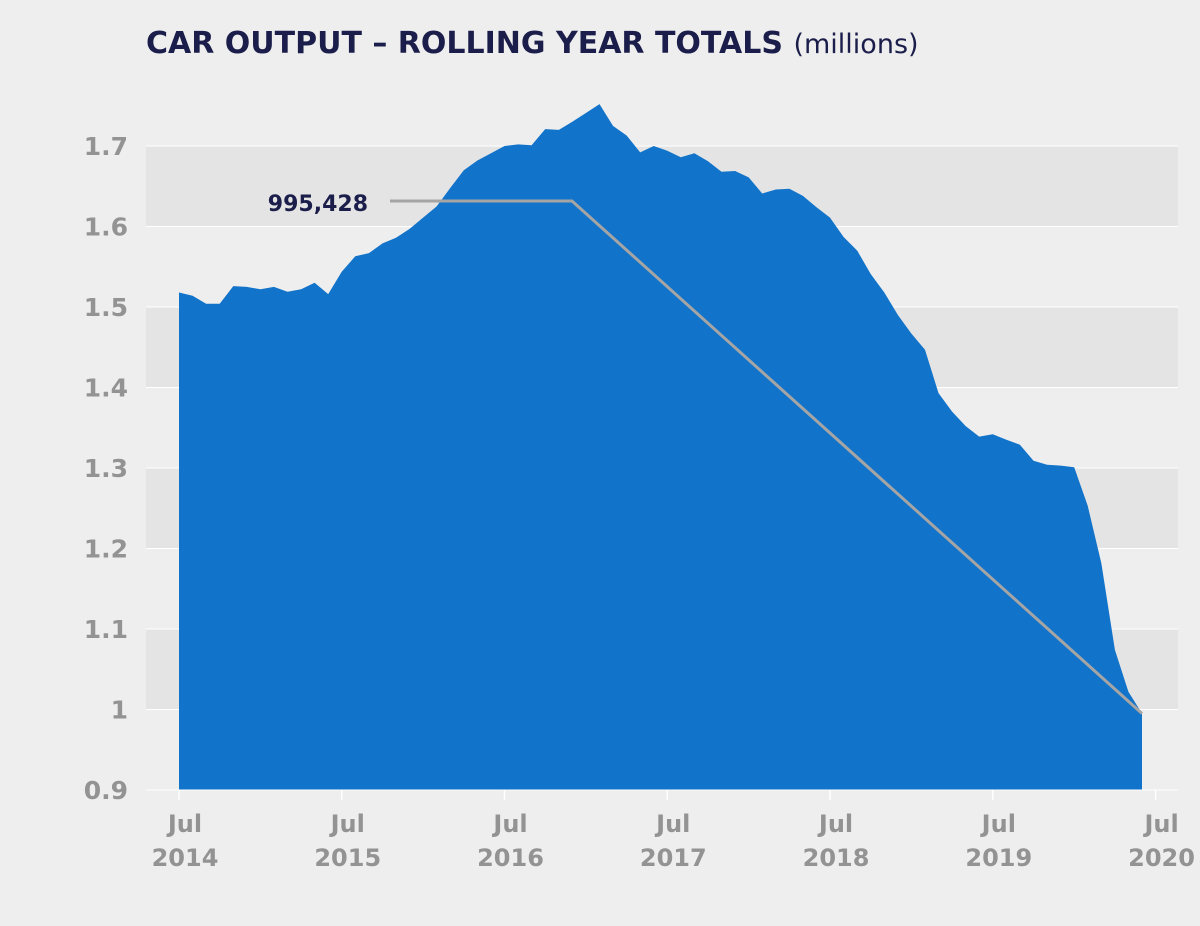  What do you see at coordinates (106, 790) in the screenshot?
I see `y-tick-label: 0.9` at bounding box center [106, 790].